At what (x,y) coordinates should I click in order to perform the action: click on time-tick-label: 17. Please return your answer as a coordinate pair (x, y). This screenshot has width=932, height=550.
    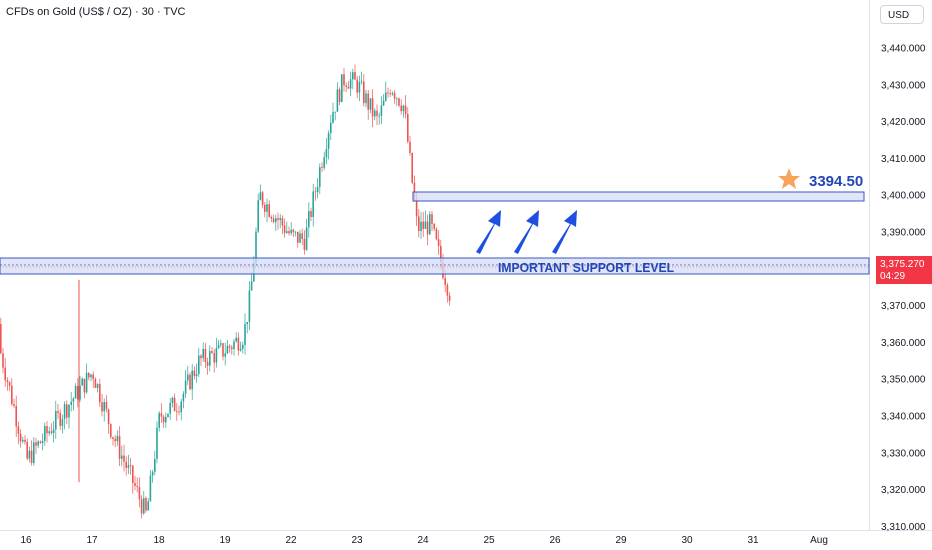
    Looking at the image, I should click on (92, 540).